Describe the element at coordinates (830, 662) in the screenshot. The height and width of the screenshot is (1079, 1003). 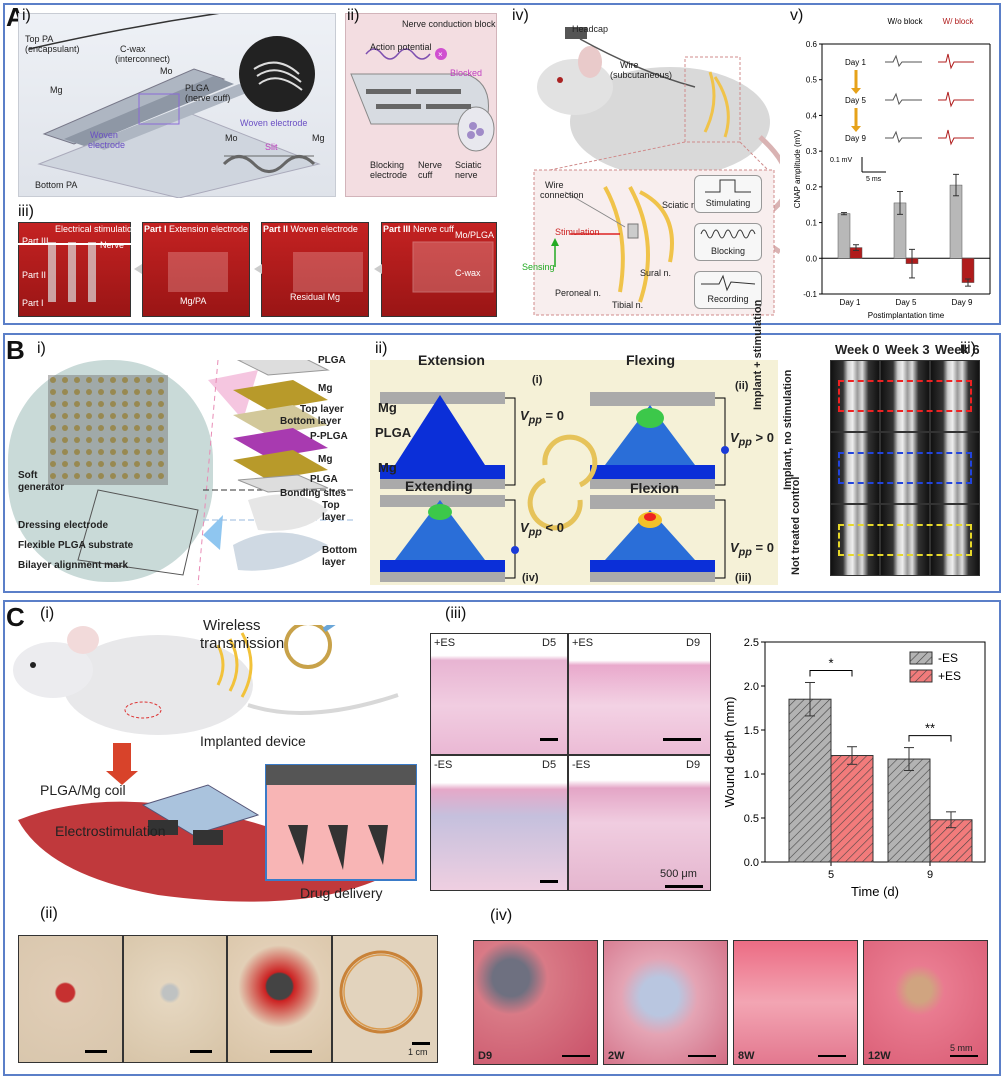
I see `significance-mark: *` at that location.